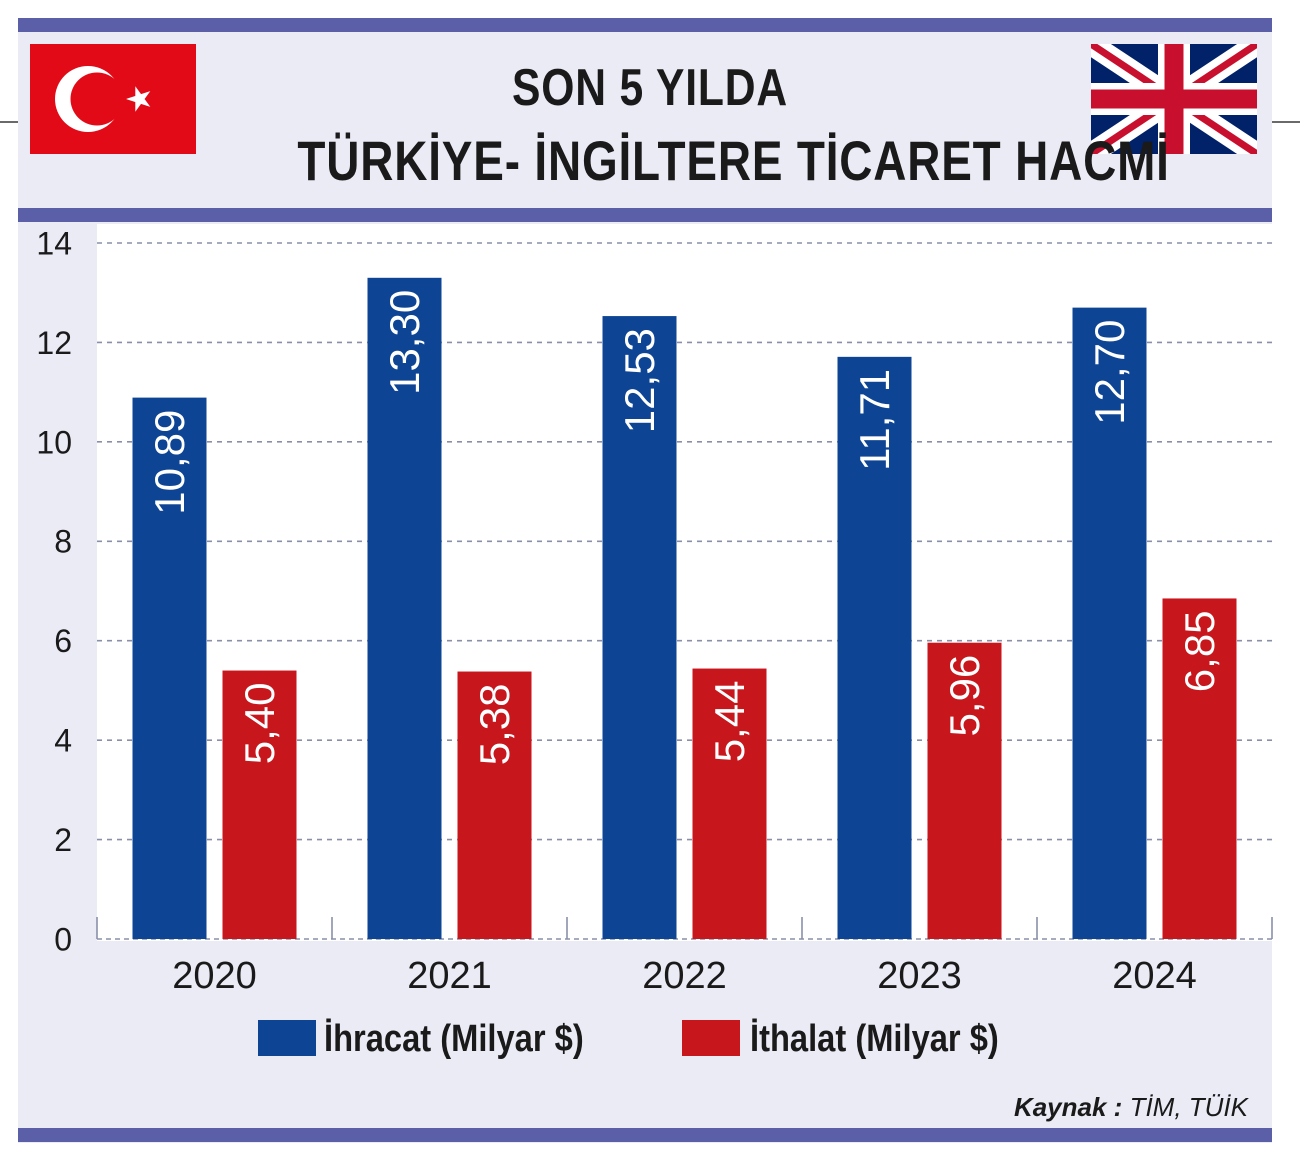  I want to click on y-tick-label: 0, so click(63, 939).